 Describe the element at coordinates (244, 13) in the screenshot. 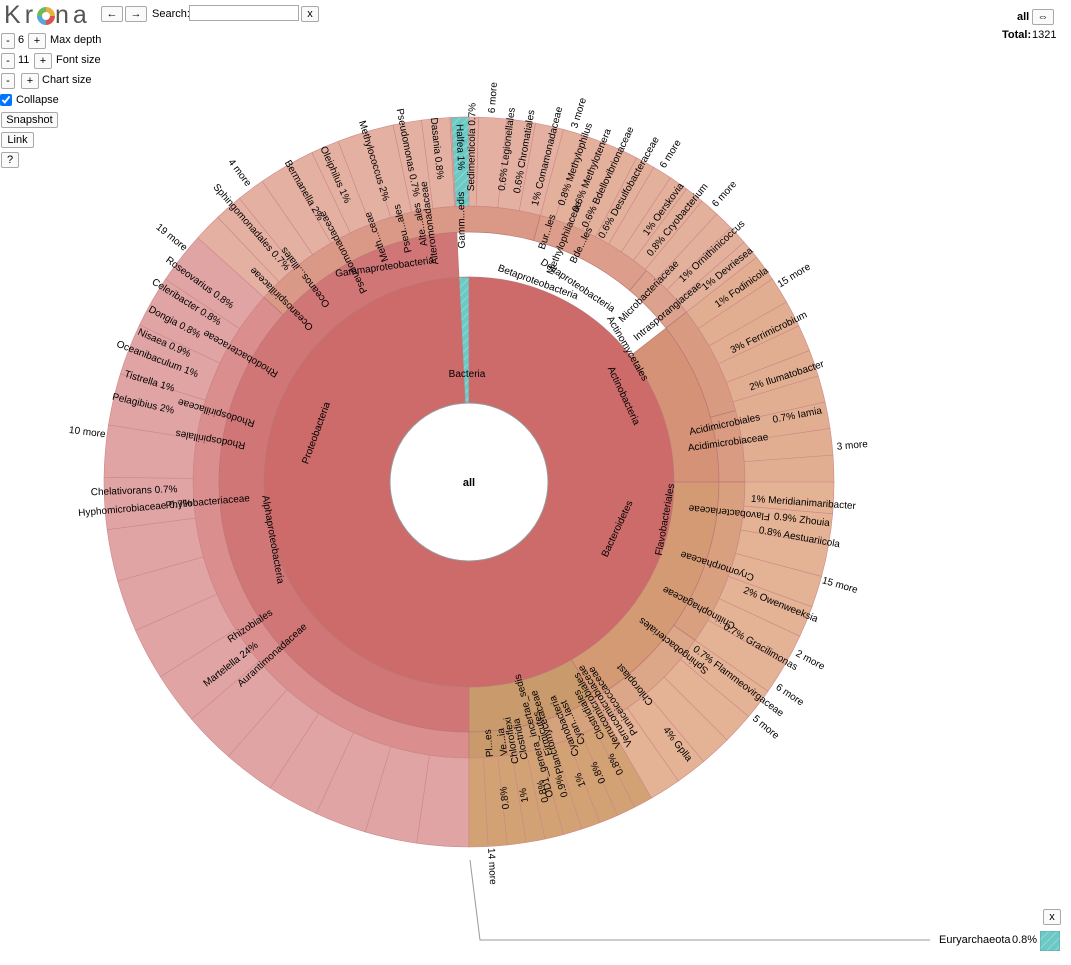

I see `search-input` at that location.